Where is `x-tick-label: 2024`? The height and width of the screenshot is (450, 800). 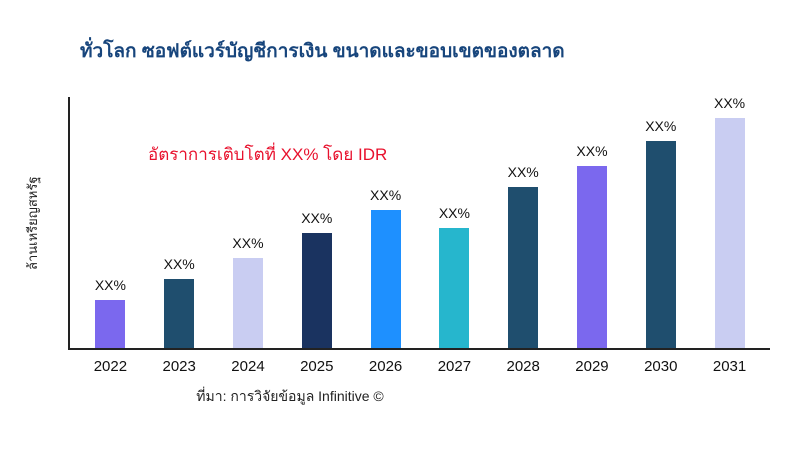 x-tick-label: 2024 is located at coordinates (248, 366).